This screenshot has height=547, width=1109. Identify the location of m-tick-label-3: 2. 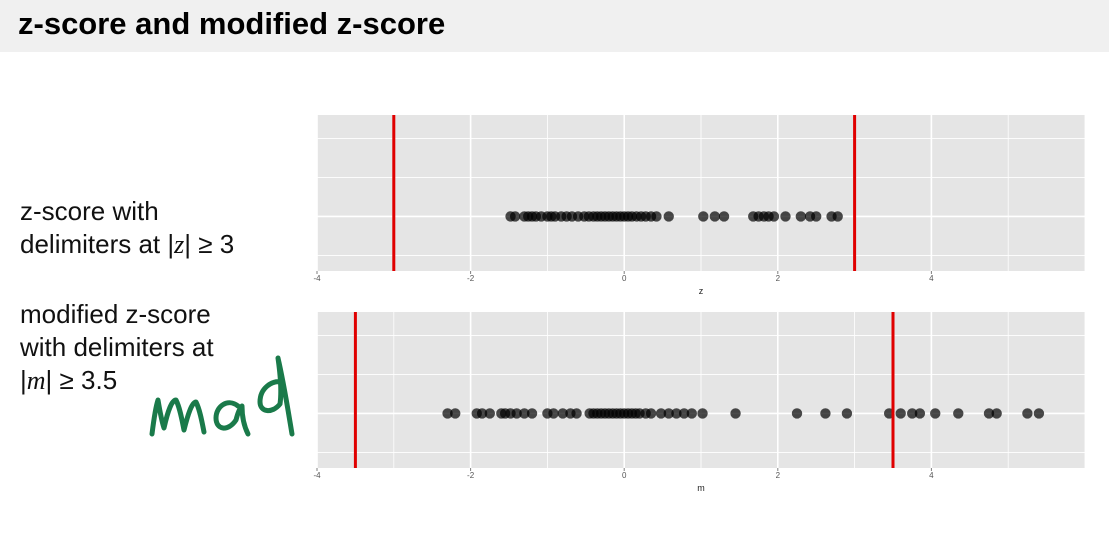
(778, 475).